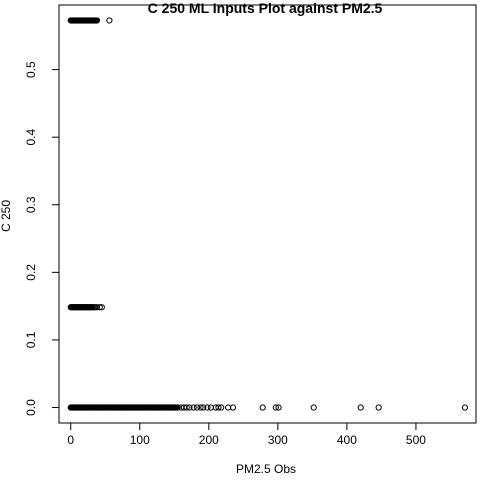 This screenshot has width=480, height=480. What do you see at coordinates (6, 216) in the screenshot?
I see `y-axis-label: C 250` at bounding box center [6, 216].